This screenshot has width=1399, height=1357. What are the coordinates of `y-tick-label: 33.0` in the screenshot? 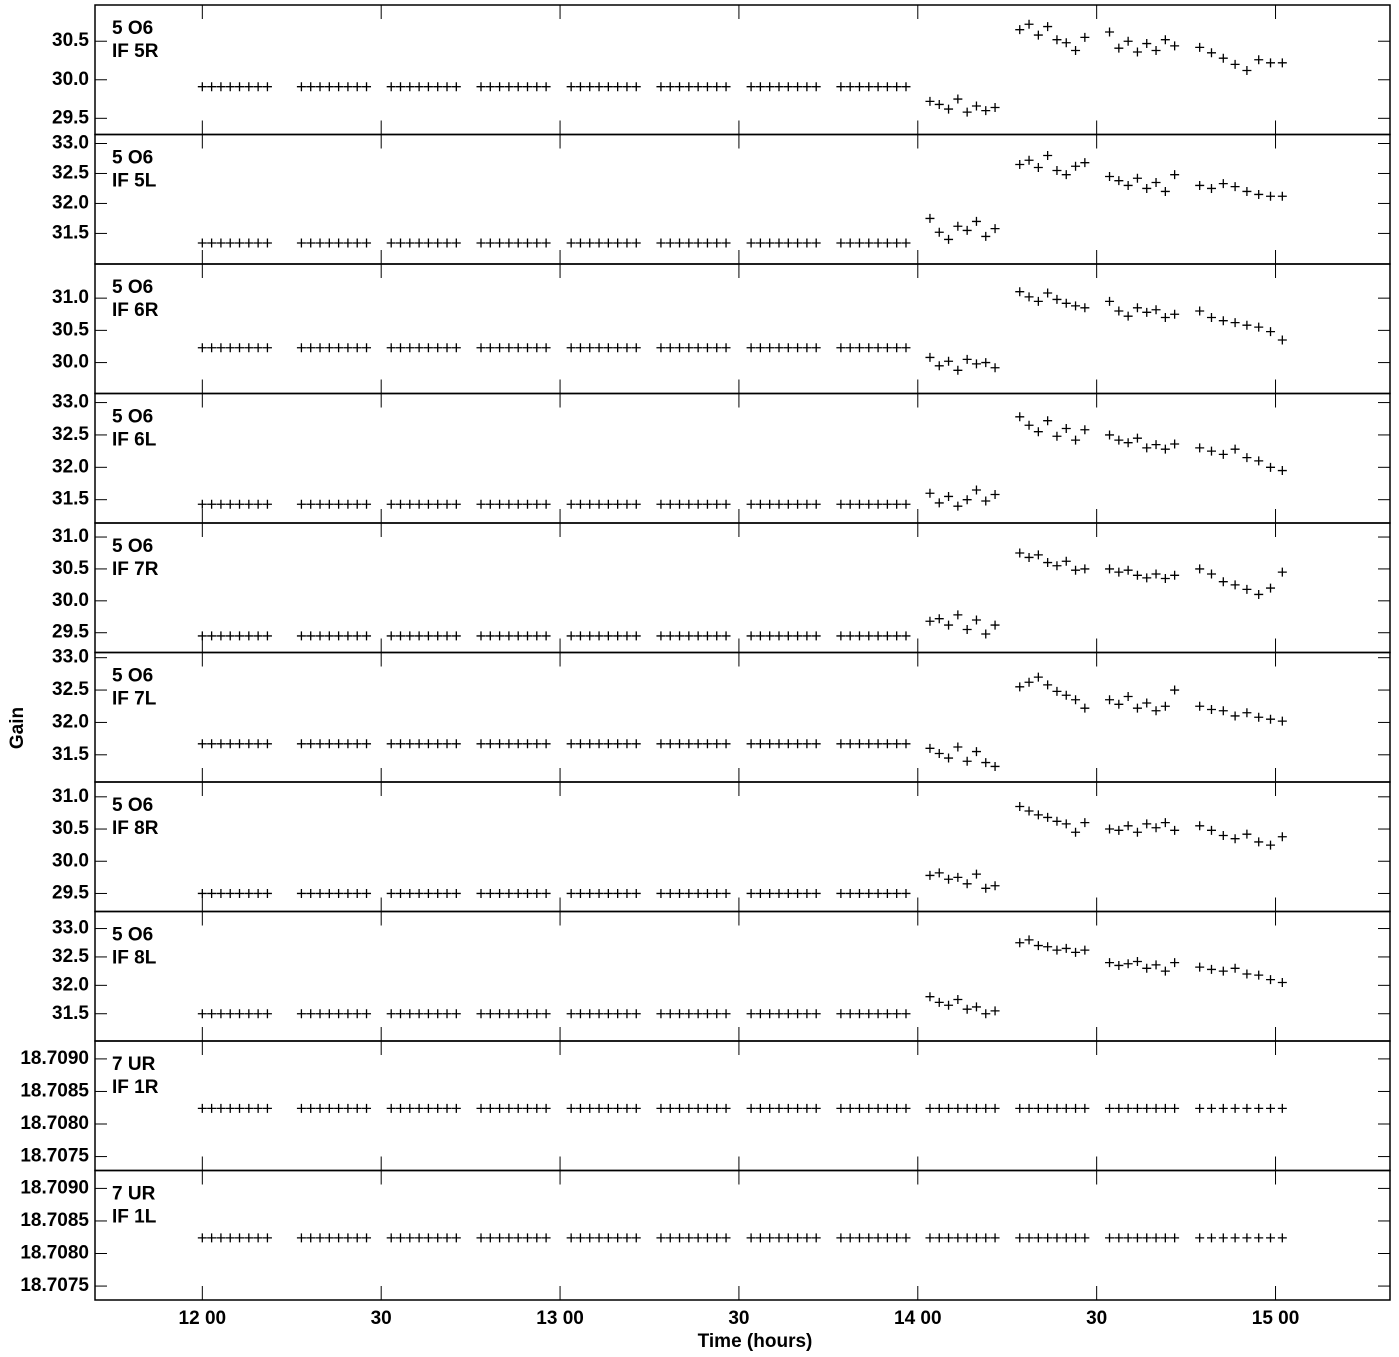 It's located at (70, 402).